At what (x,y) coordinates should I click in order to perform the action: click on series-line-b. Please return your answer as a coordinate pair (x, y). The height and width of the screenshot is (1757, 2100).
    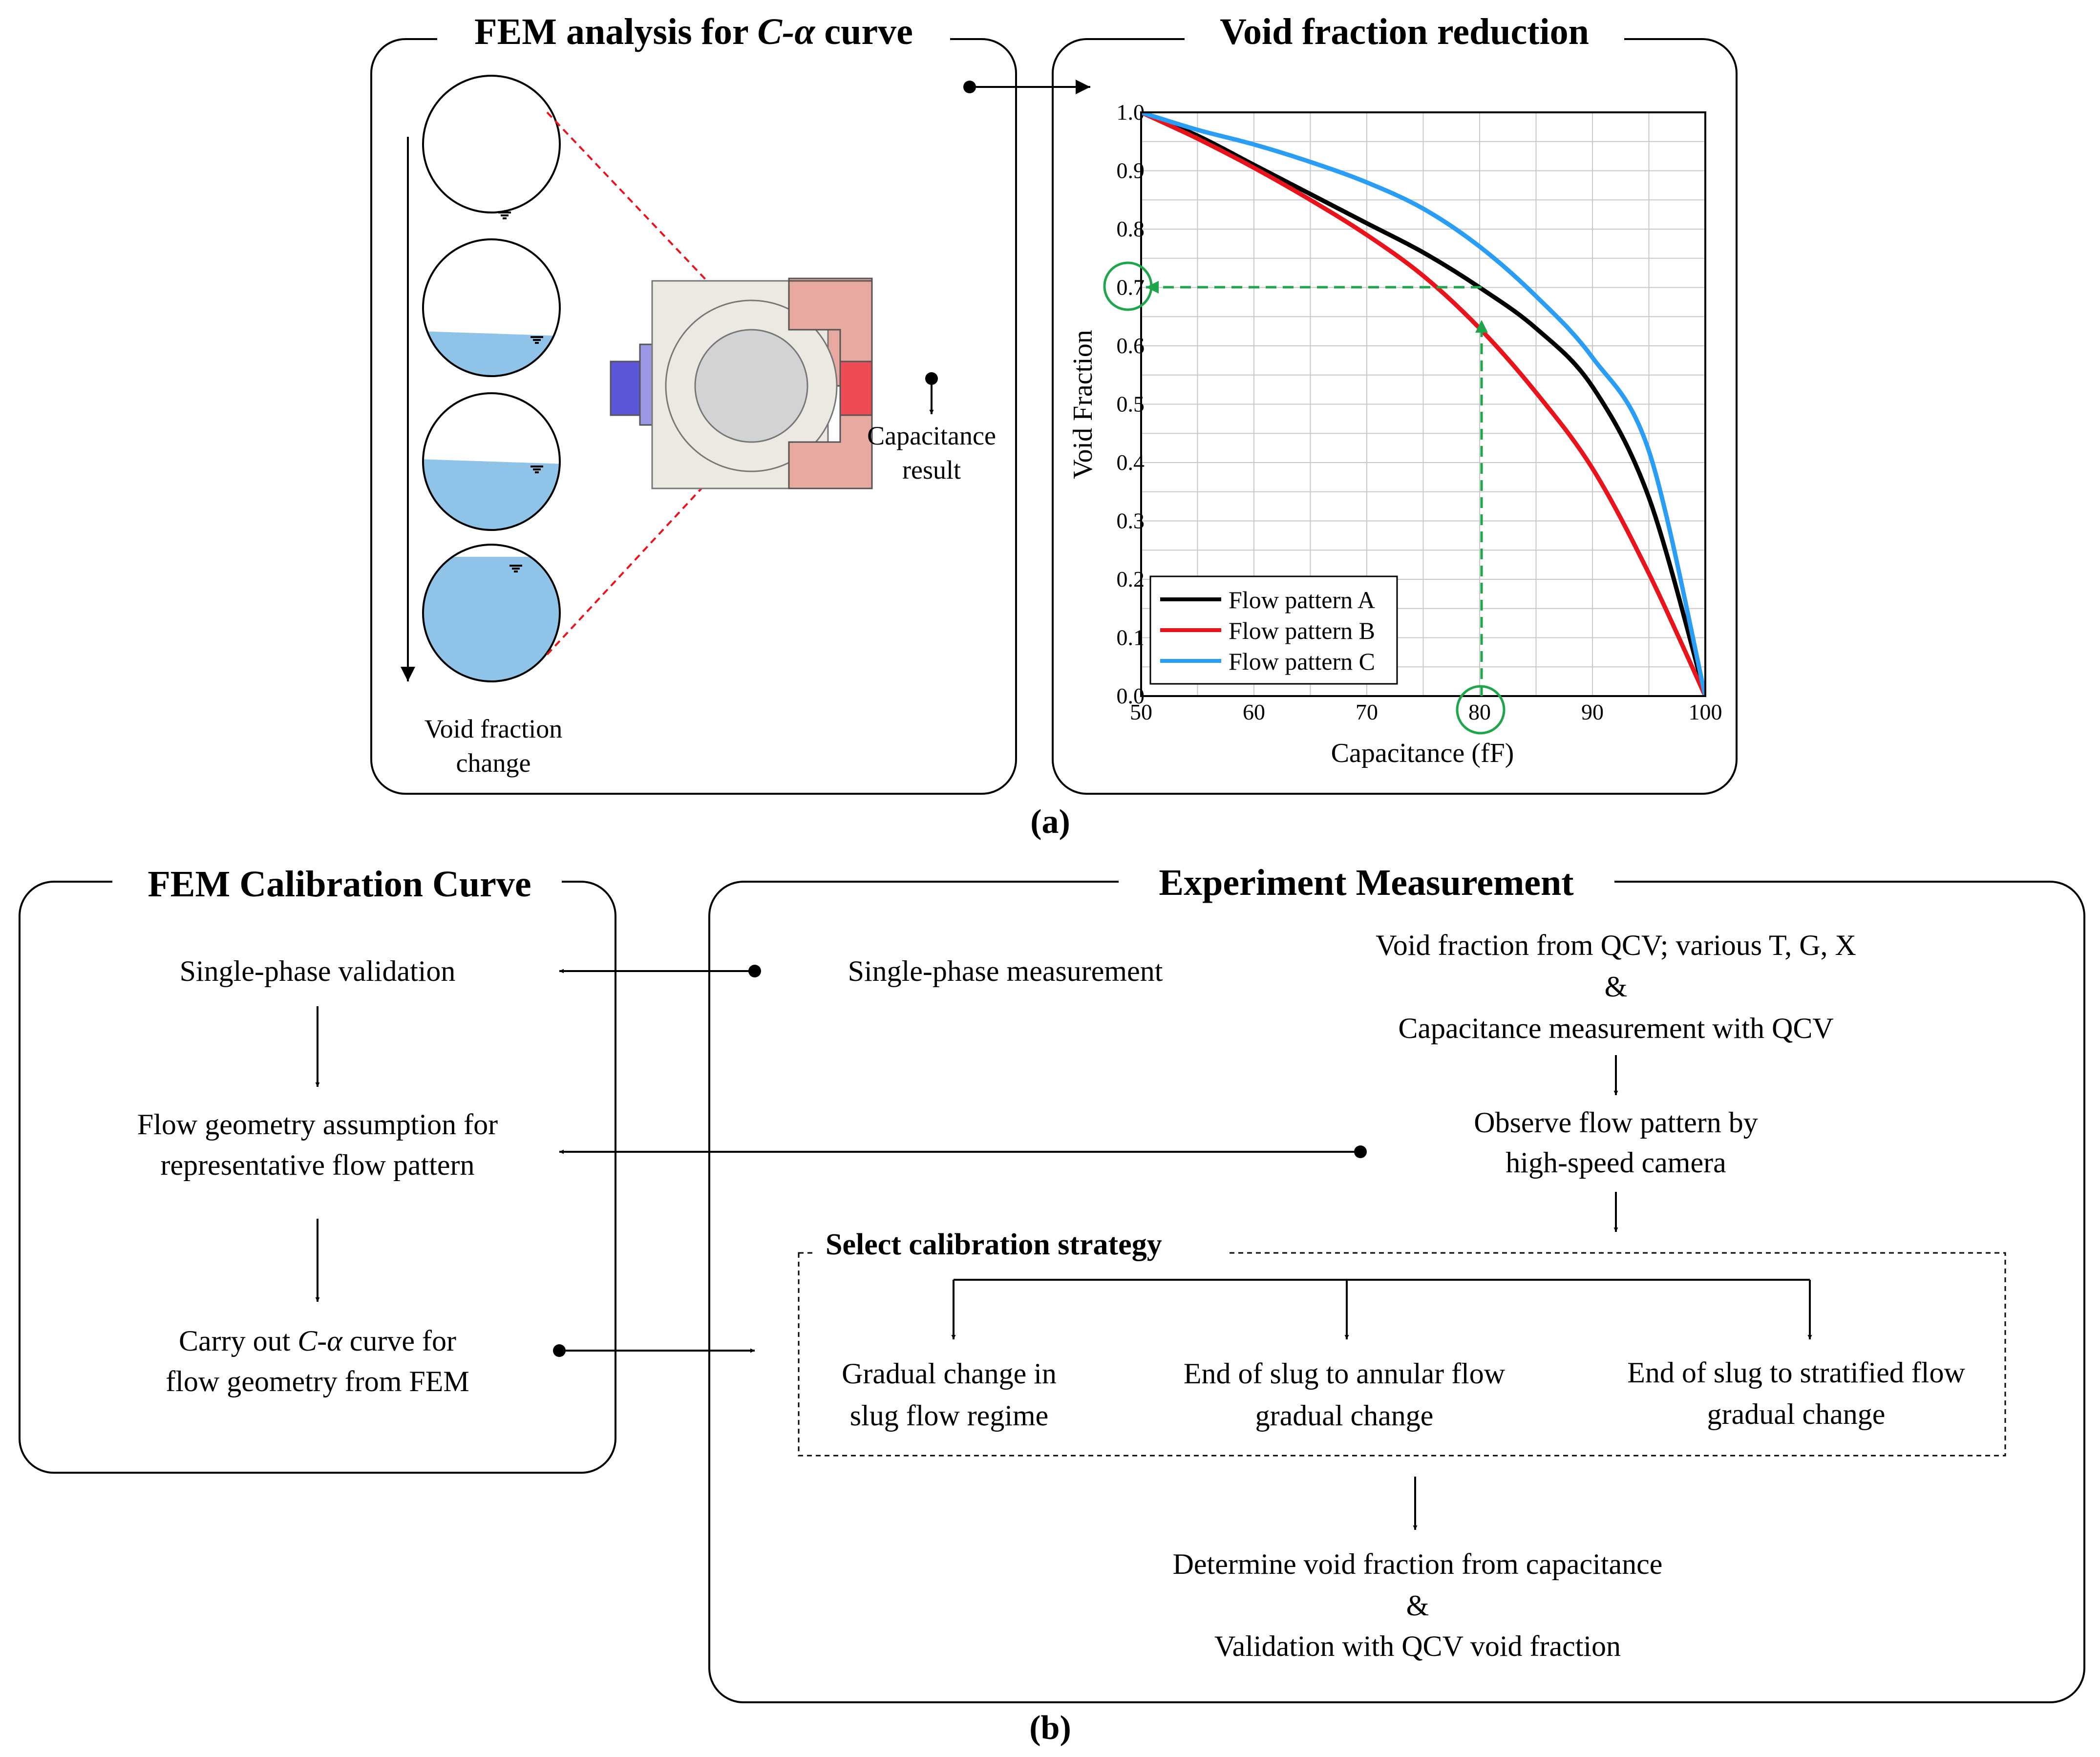
    Looking at the image, I should click on (1423, 404).